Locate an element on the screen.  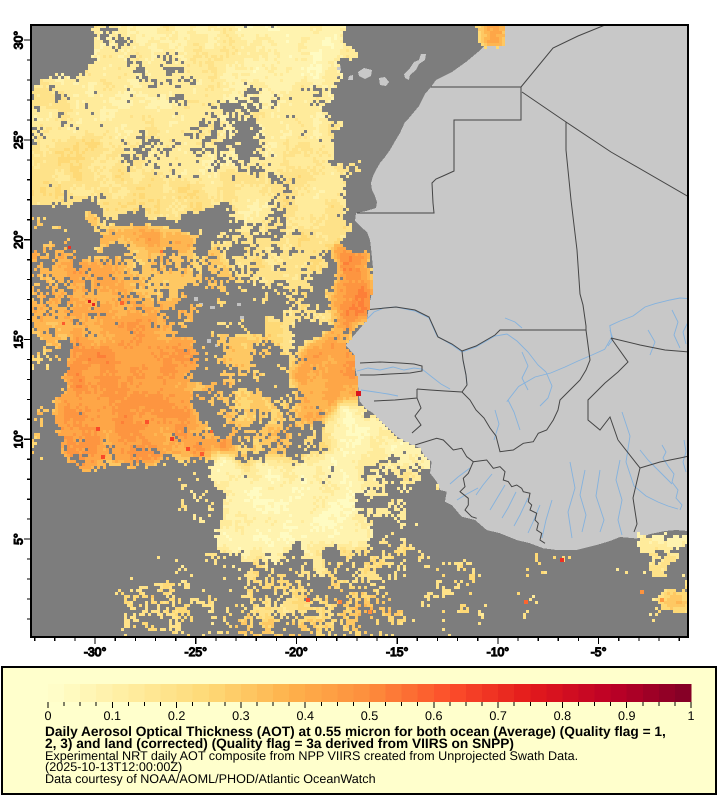
svg-text: 0.6 is located at coordinates (434, 716).